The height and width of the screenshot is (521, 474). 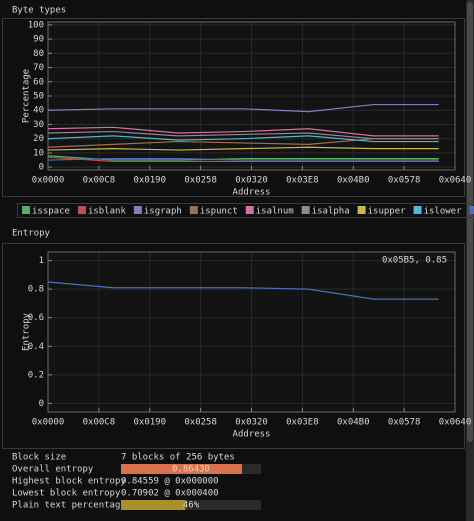 I want to click on section-title: Entropy, so click(x=31, y=234).